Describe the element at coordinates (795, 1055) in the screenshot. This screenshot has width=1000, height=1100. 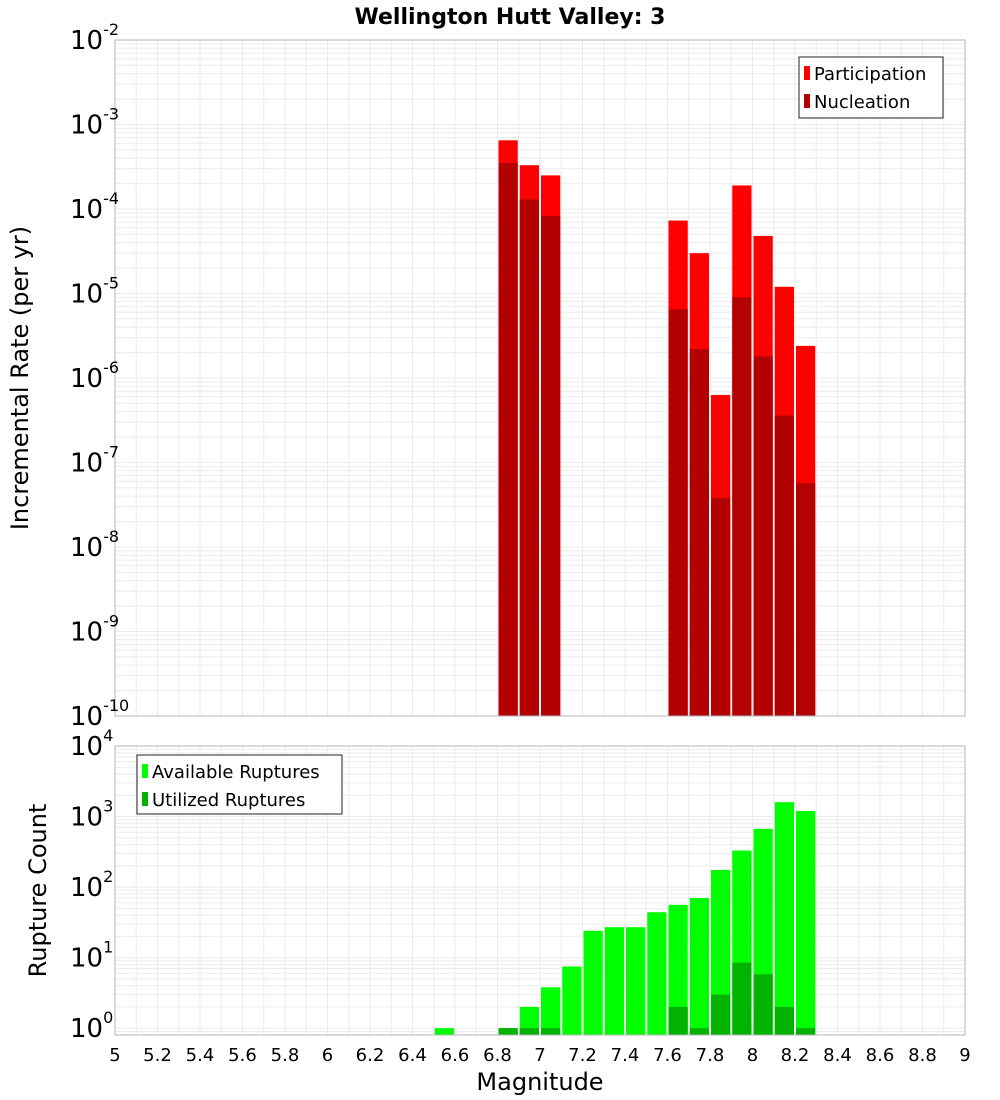
I see `x-tick-label: 8.2` at that location.